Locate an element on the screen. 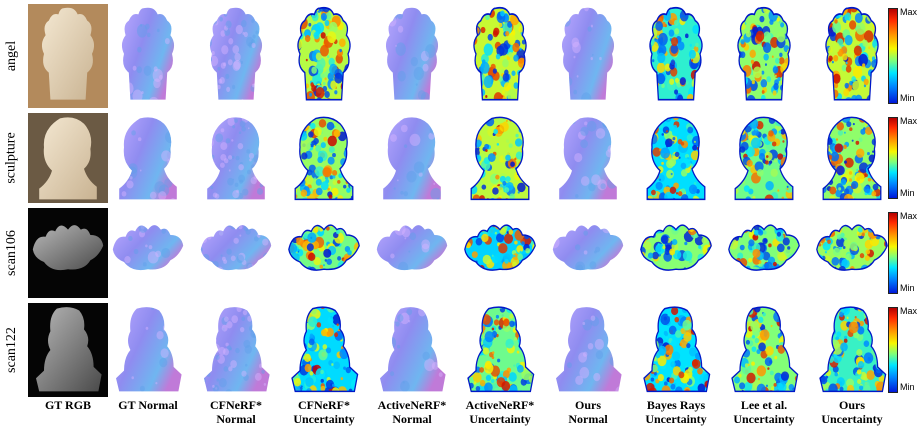  column-label: CFNeRF* Uncertainty is located at coordinates (324, 412).